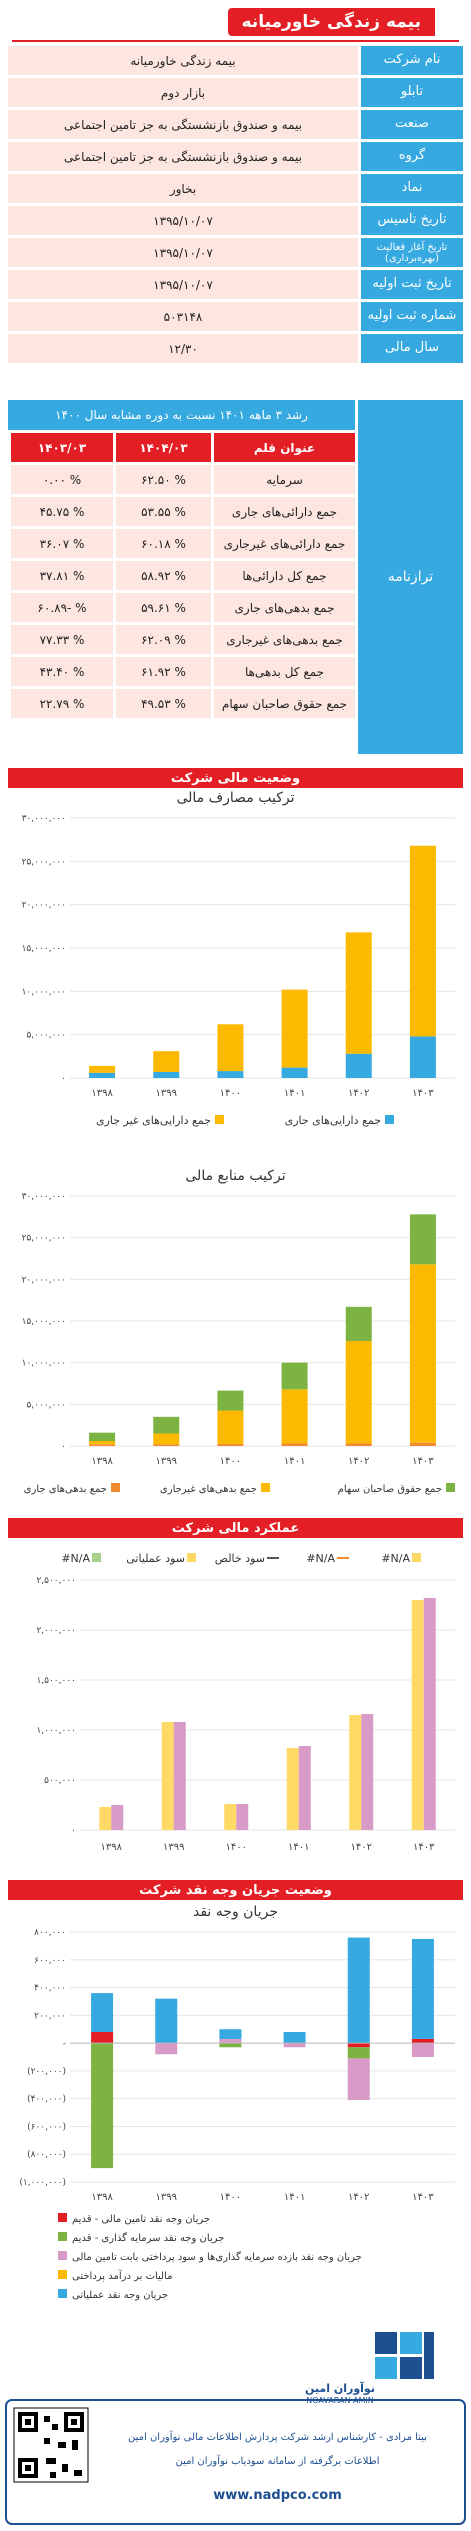 The height and width of the screenshot is (2531, 471). What do you see at coordinates (183, 188) in the screenshot?
I see `info-value: بخاور` at bounding box center [183, 188].